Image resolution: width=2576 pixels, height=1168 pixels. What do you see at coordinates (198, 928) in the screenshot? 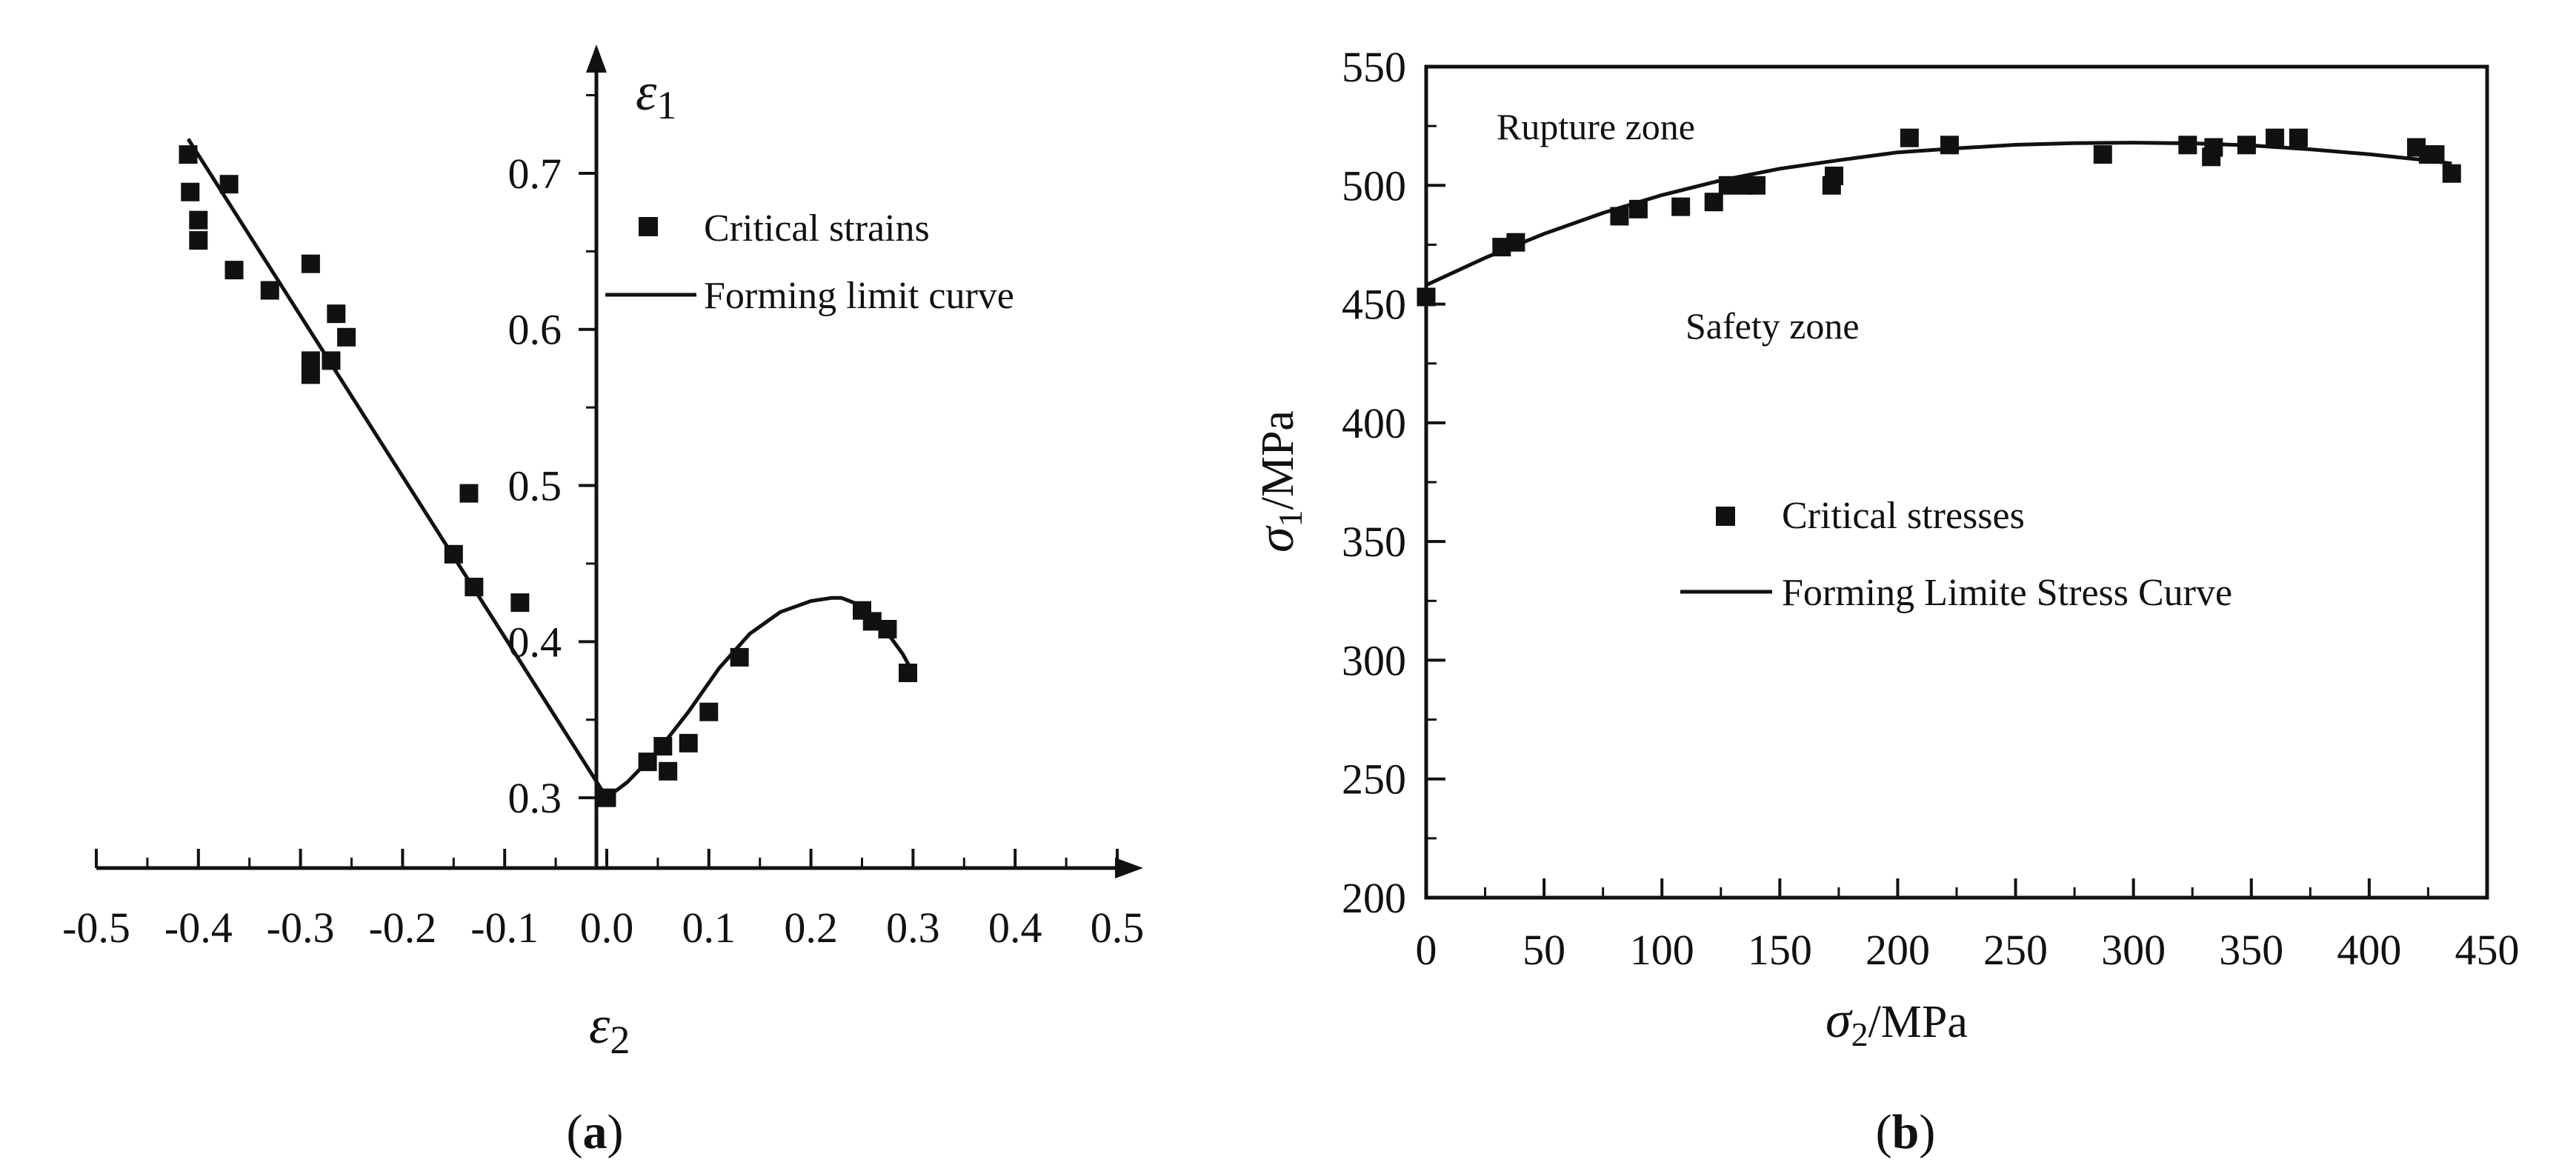
I see `panel-a-x-tick-label: -0.4` at bounding box center [198, 928].